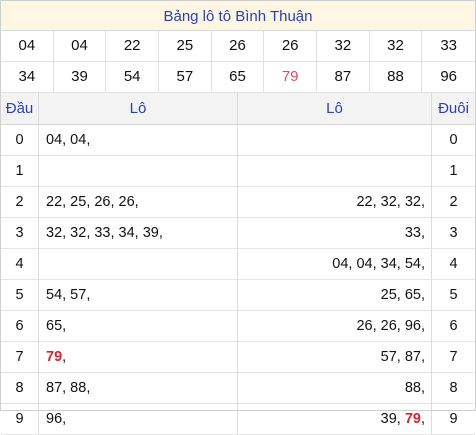  What do you see at coordinates (238, 77) in the screenshot?
I see `result-number: 65` at bounding box center [238, 77].